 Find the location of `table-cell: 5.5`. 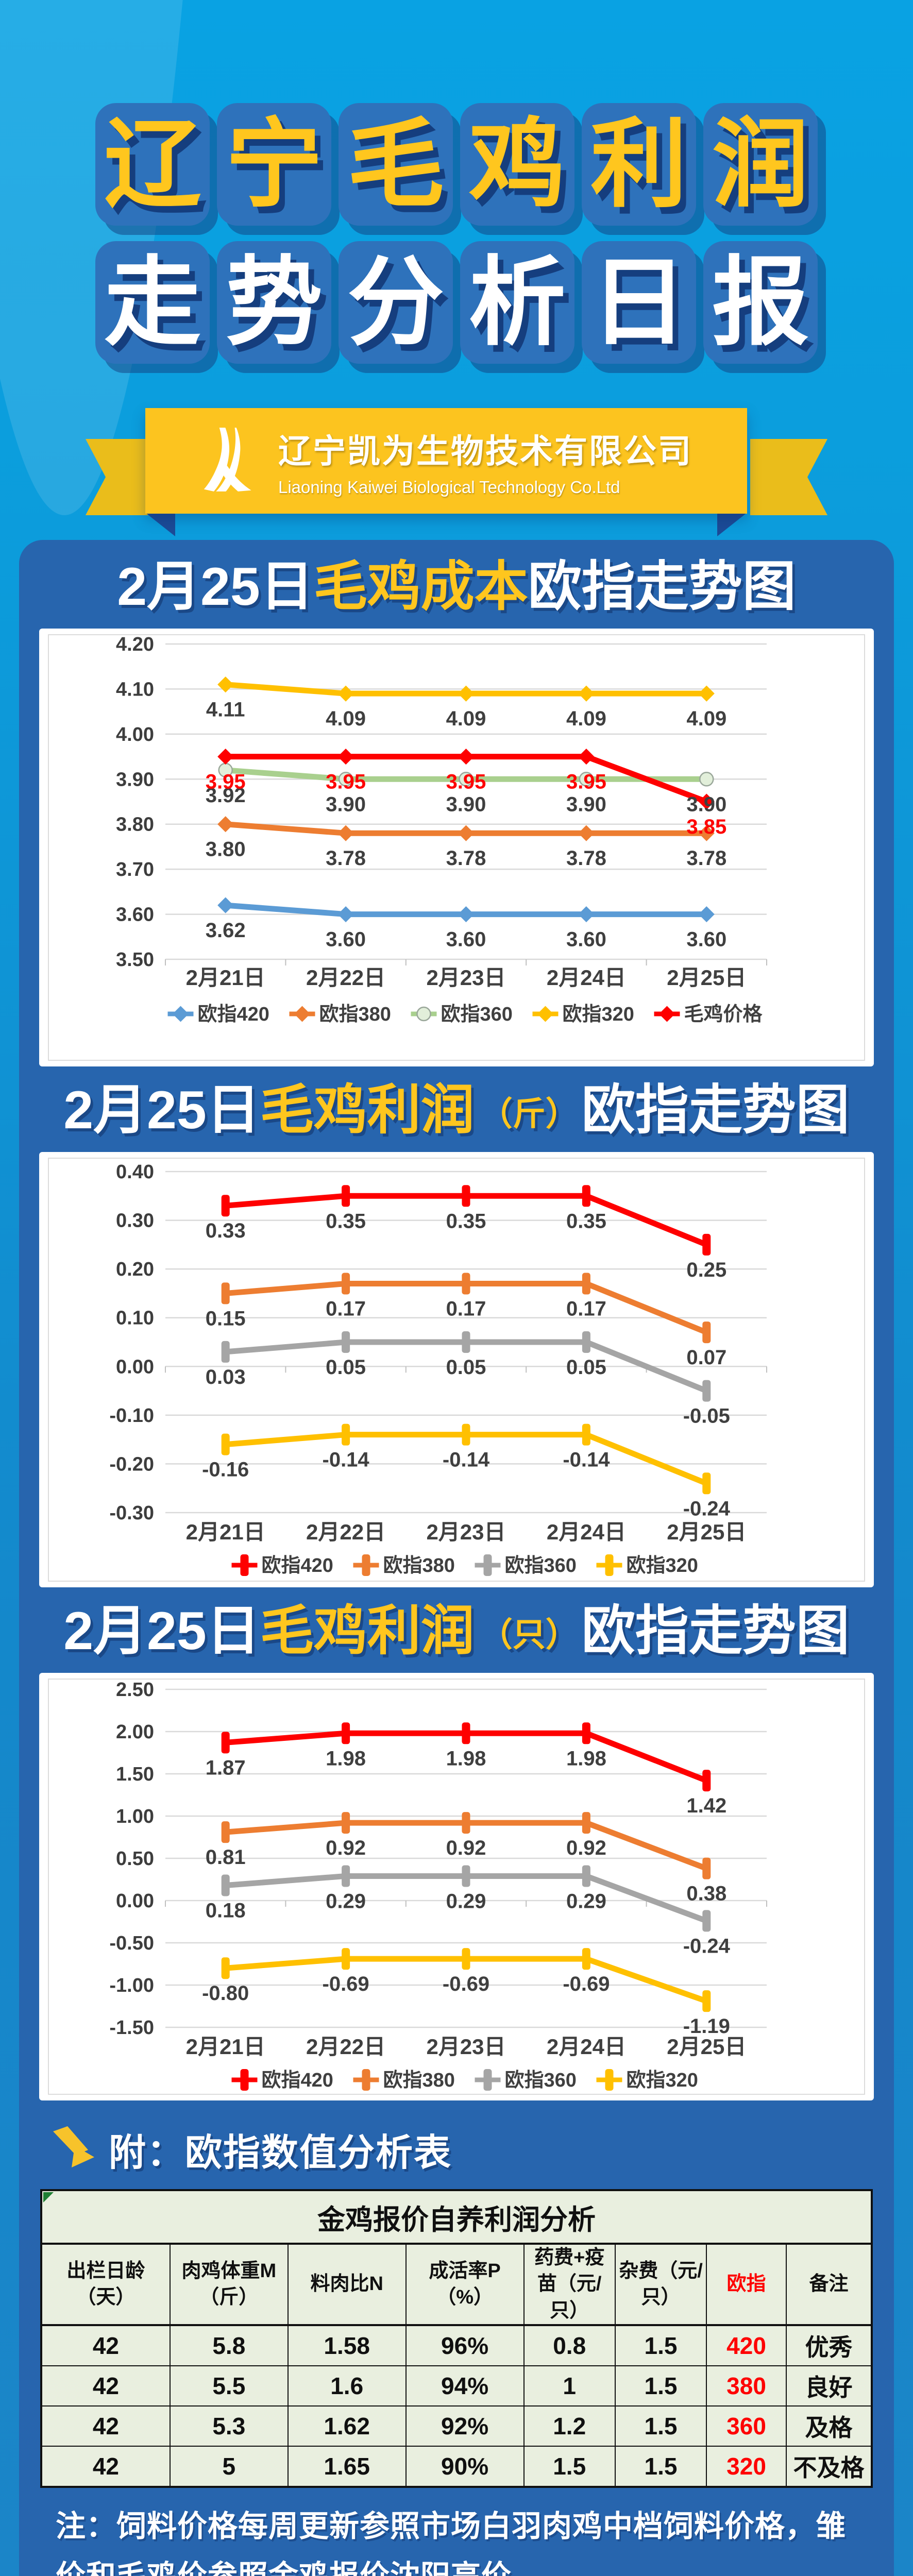

table-cell: 5.5 is located at coordinates (229, 2385).